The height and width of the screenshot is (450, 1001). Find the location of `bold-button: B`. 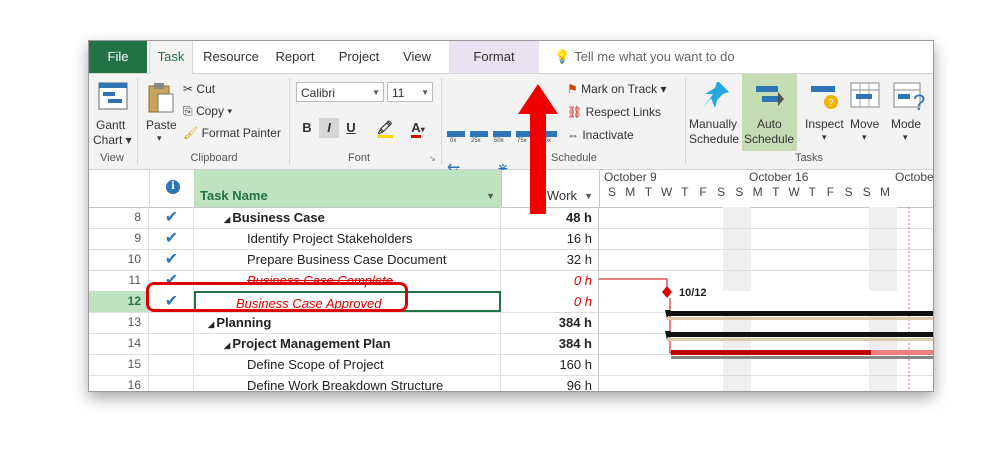

bold-button: B is located at coordinates (307, 127).